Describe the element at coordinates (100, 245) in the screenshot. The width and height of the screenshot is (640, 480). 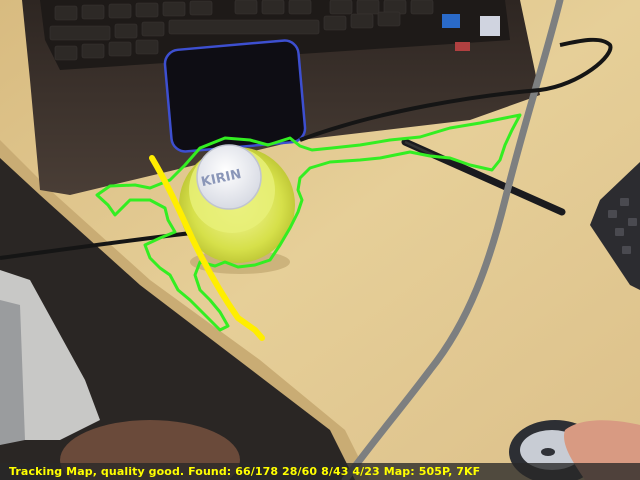
I see `black-cable-left` at that location.